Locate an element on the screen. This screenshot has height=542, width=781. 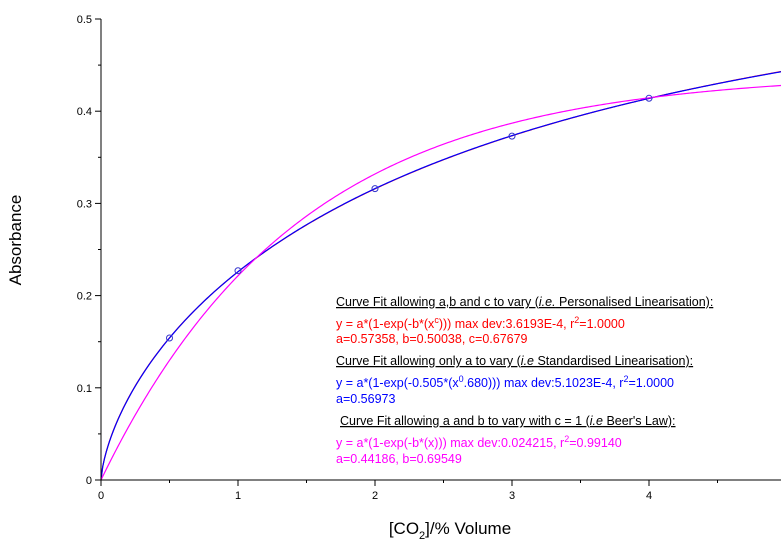
x-tick-label: 3 is located at coordinates (512, 496).